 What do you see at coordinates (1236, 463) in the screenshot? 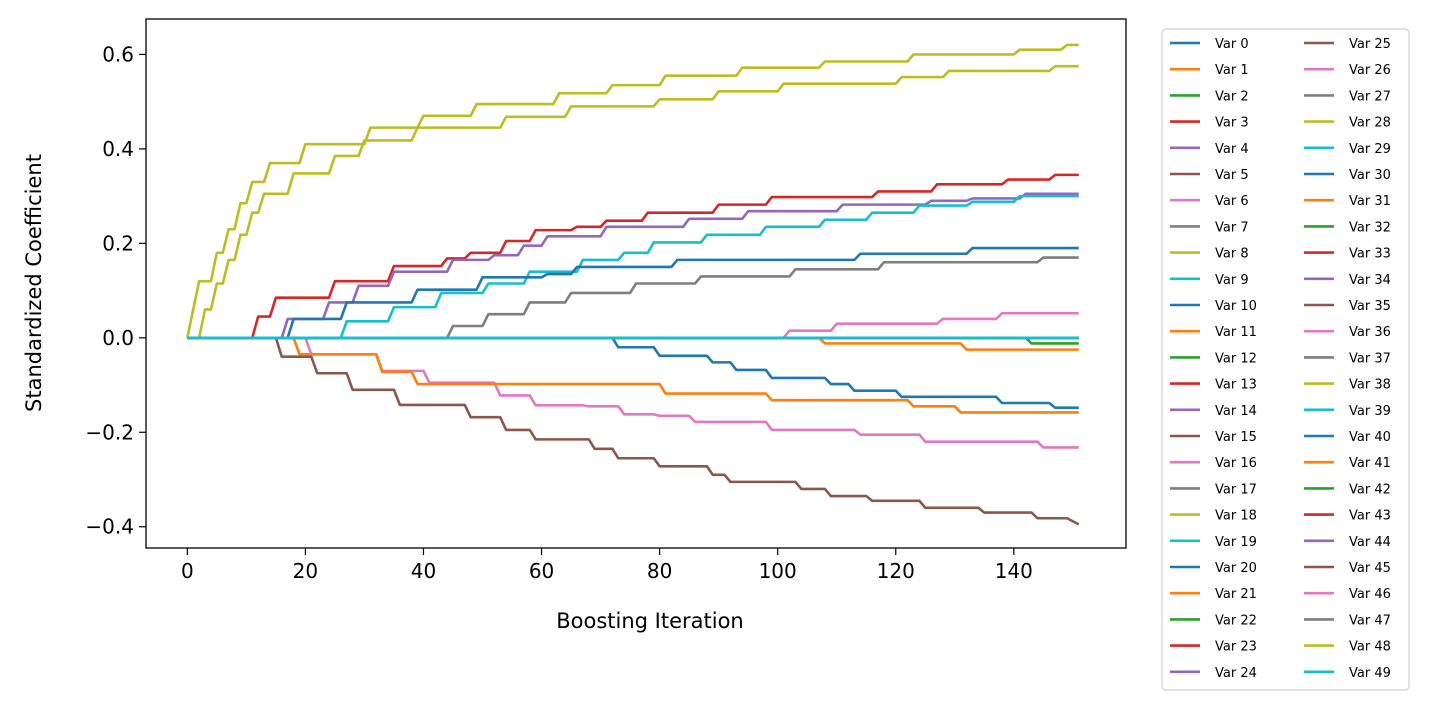
I see `legend-label: Var 16` at bounding box center [1236, 463].